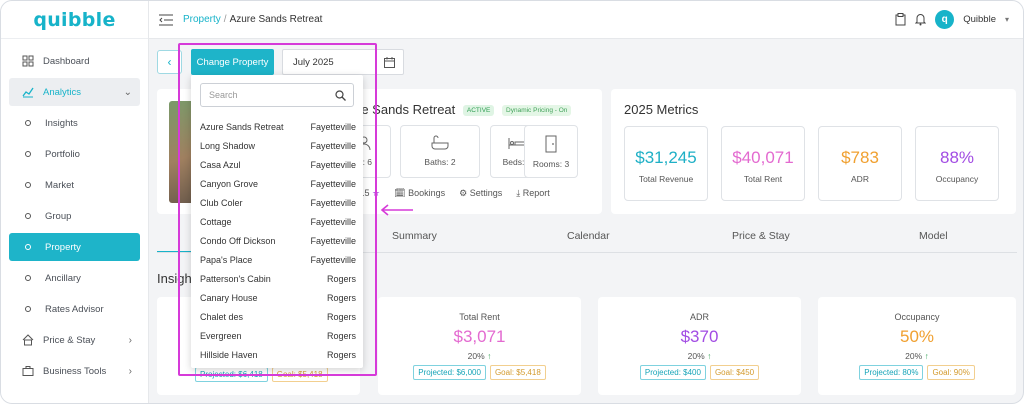  Describe the element at coordinates (699, 356) in the screenshot. I see `insight-growth: 20% ↑` at that location.